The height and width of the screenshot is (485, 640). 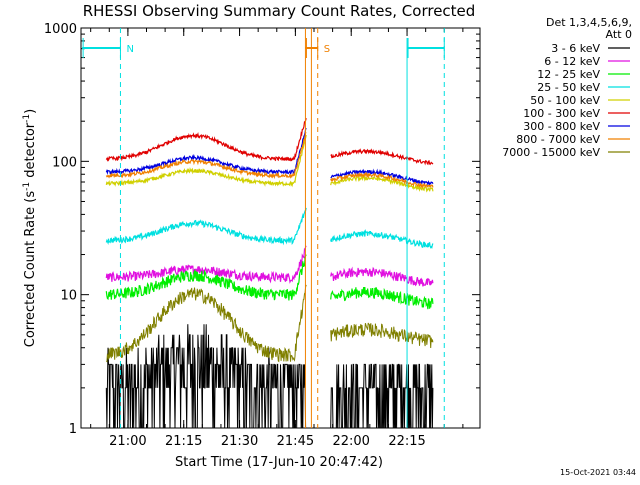 I want to click on y-tick-label: 1000, so click(x=60, y=29).